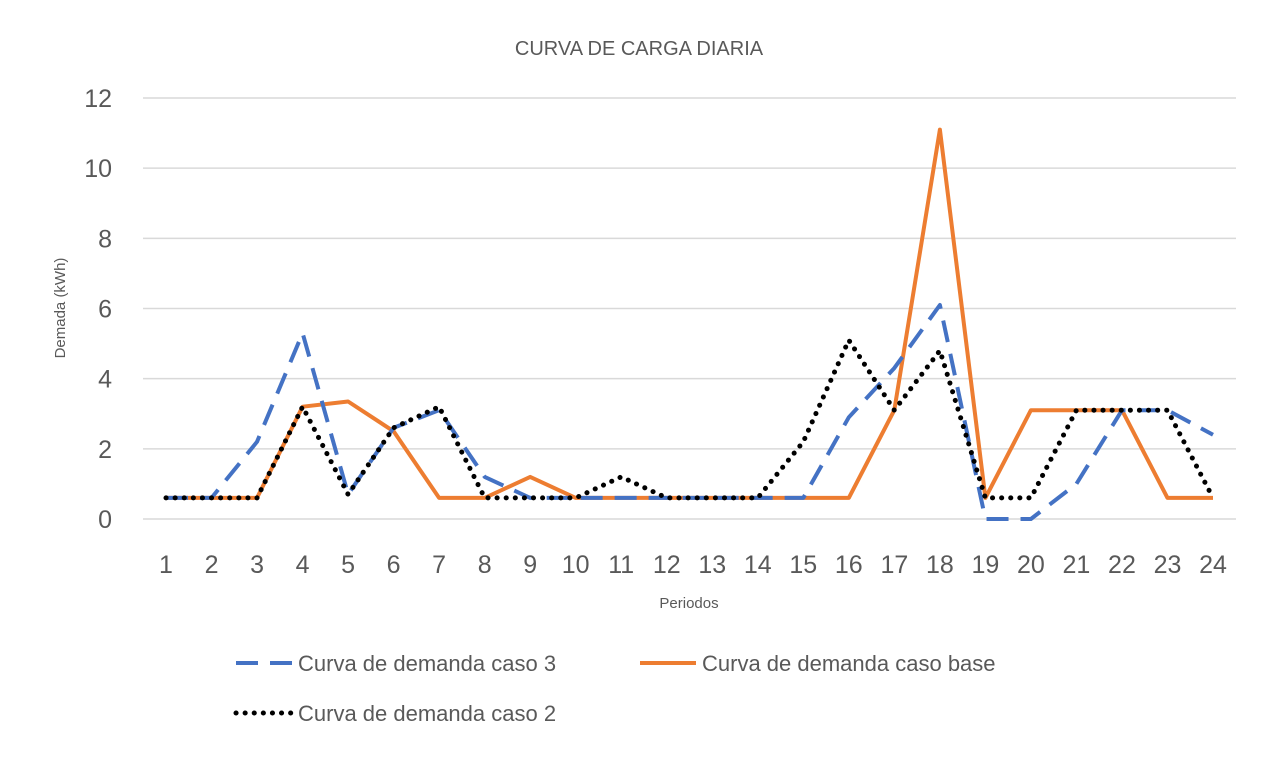  Describe the element at coordinates (485, 565) in the screenshot. I see `x-tick-label: 8` at that location.